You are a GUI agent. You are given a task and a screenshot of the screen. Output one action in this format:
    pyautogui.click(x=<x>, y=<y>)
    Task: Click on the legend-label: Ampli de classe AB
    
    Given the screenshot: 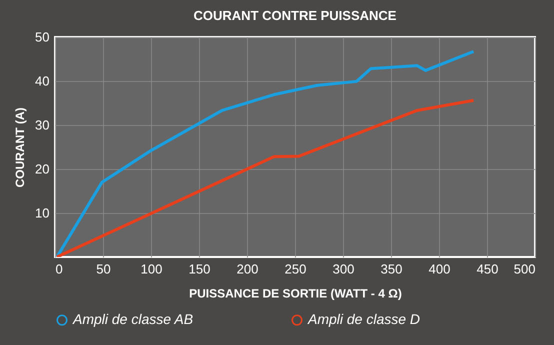 What is the action you would take?
    pyautogui.click(x=133, y=319)
    